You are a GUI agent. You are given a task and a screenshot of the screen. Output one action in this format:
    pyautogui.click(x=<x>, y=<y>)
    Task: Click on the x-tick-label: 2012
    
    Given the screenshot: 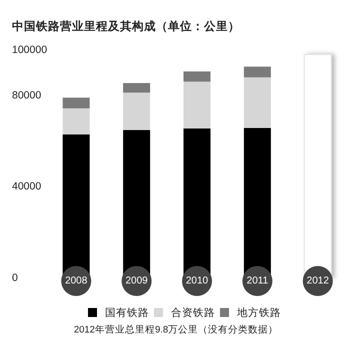 What is the action you would take?
    pyautogui.click(x=318, y=281)
    